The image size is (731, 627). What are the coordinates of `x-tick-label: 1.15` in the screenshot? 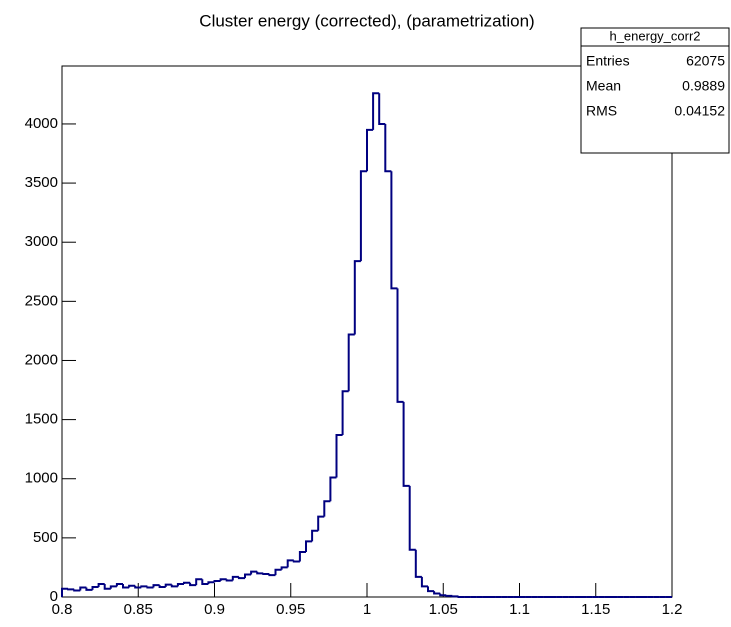 It's located at (595, 609).